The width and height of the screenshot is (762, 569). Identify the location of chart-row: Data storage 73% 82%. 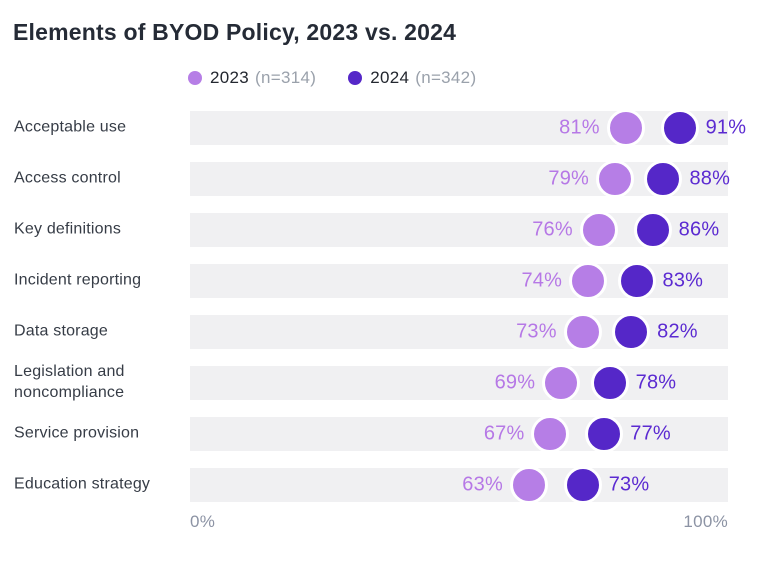
(381, 332).